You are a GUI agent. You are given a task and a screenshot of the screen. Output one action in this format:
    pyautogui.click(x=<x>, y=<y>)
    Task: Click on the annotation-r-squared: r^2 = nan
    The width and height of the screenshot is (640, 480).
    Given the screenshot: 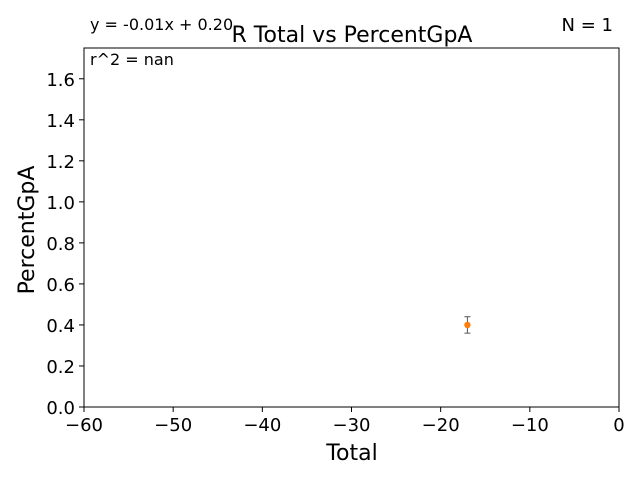 What is the action you would take?
    pyautogui.click(x=132, y=59)
    